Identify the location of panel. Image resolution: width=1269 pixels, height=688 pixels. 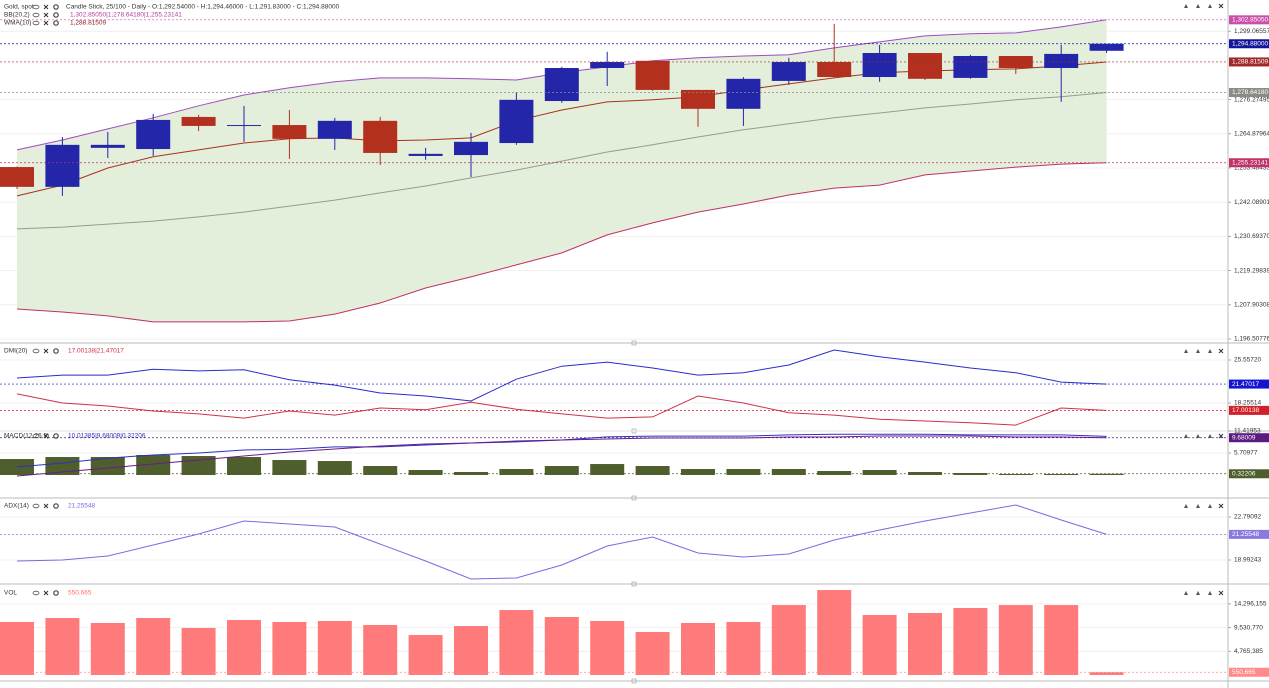
(614, 542).